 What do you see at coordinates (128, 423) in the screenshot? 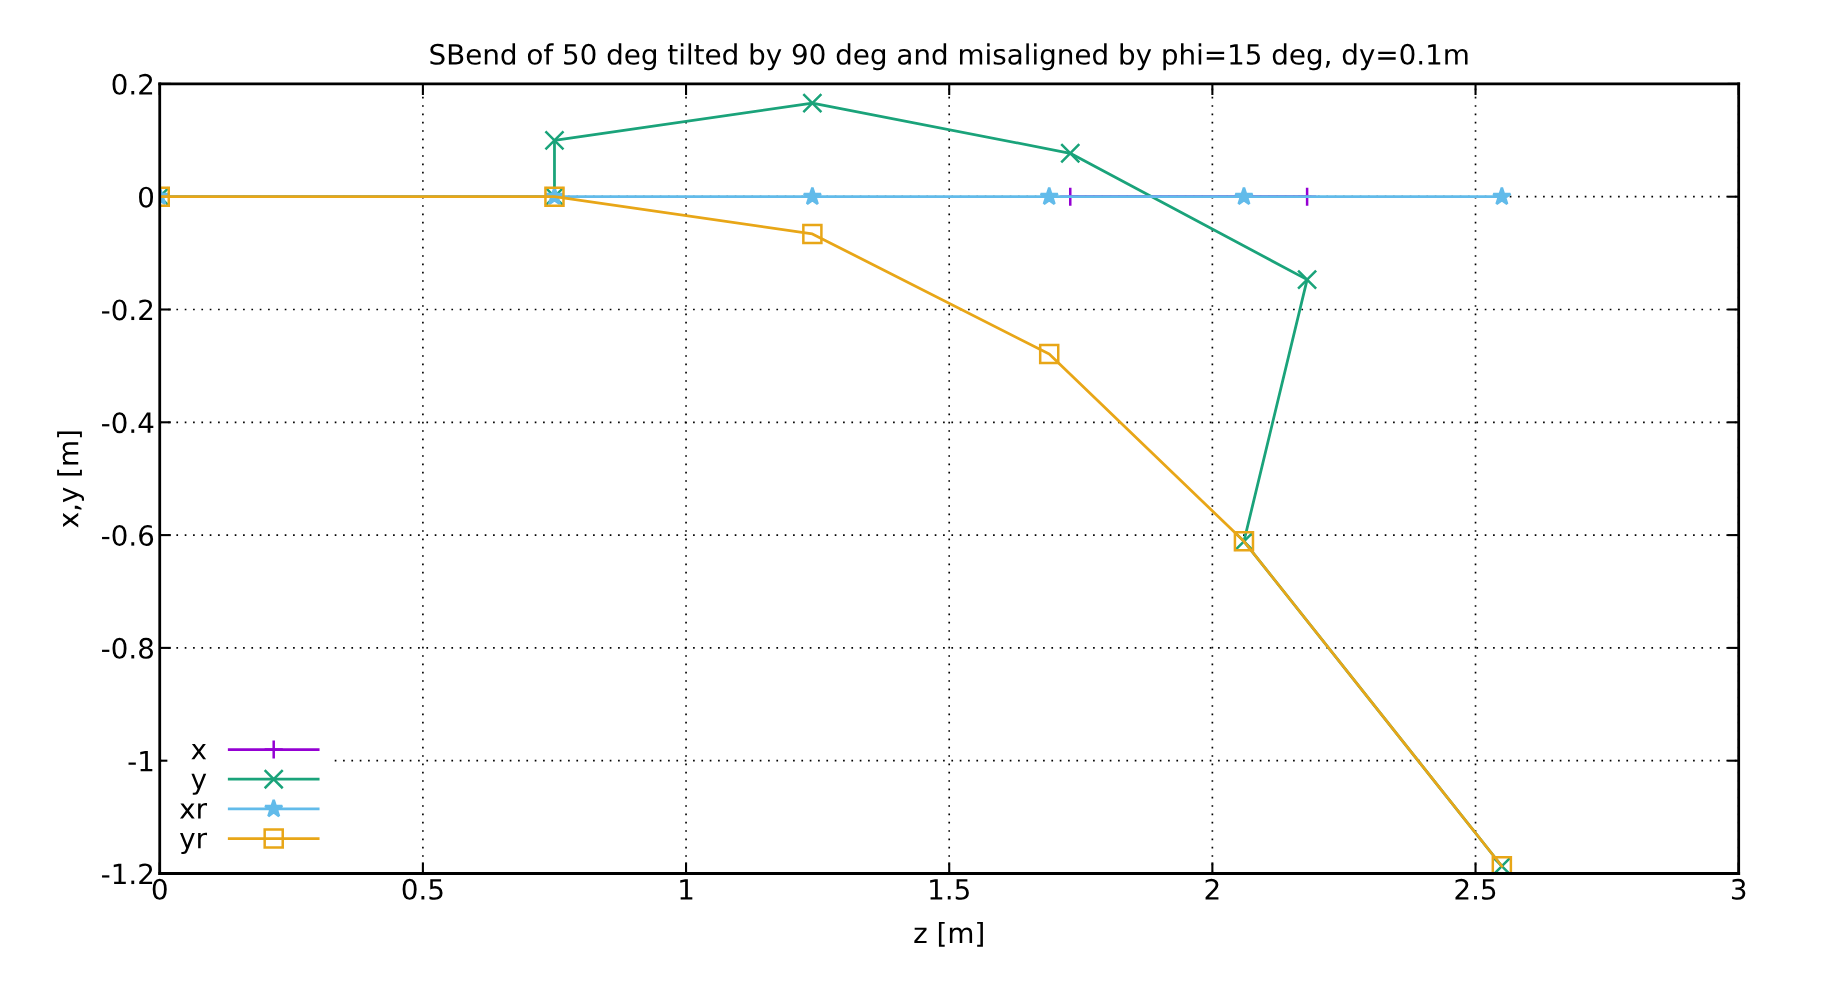
I see `y-tick-label: -0.4` at bounding box center [128, 423].